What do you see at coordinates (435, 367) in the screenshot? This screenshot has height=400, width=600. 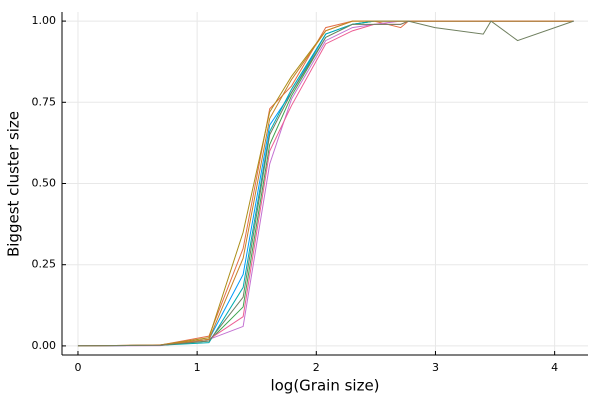 I see `x-tick-label: 3` at bounding box center [435, 367].